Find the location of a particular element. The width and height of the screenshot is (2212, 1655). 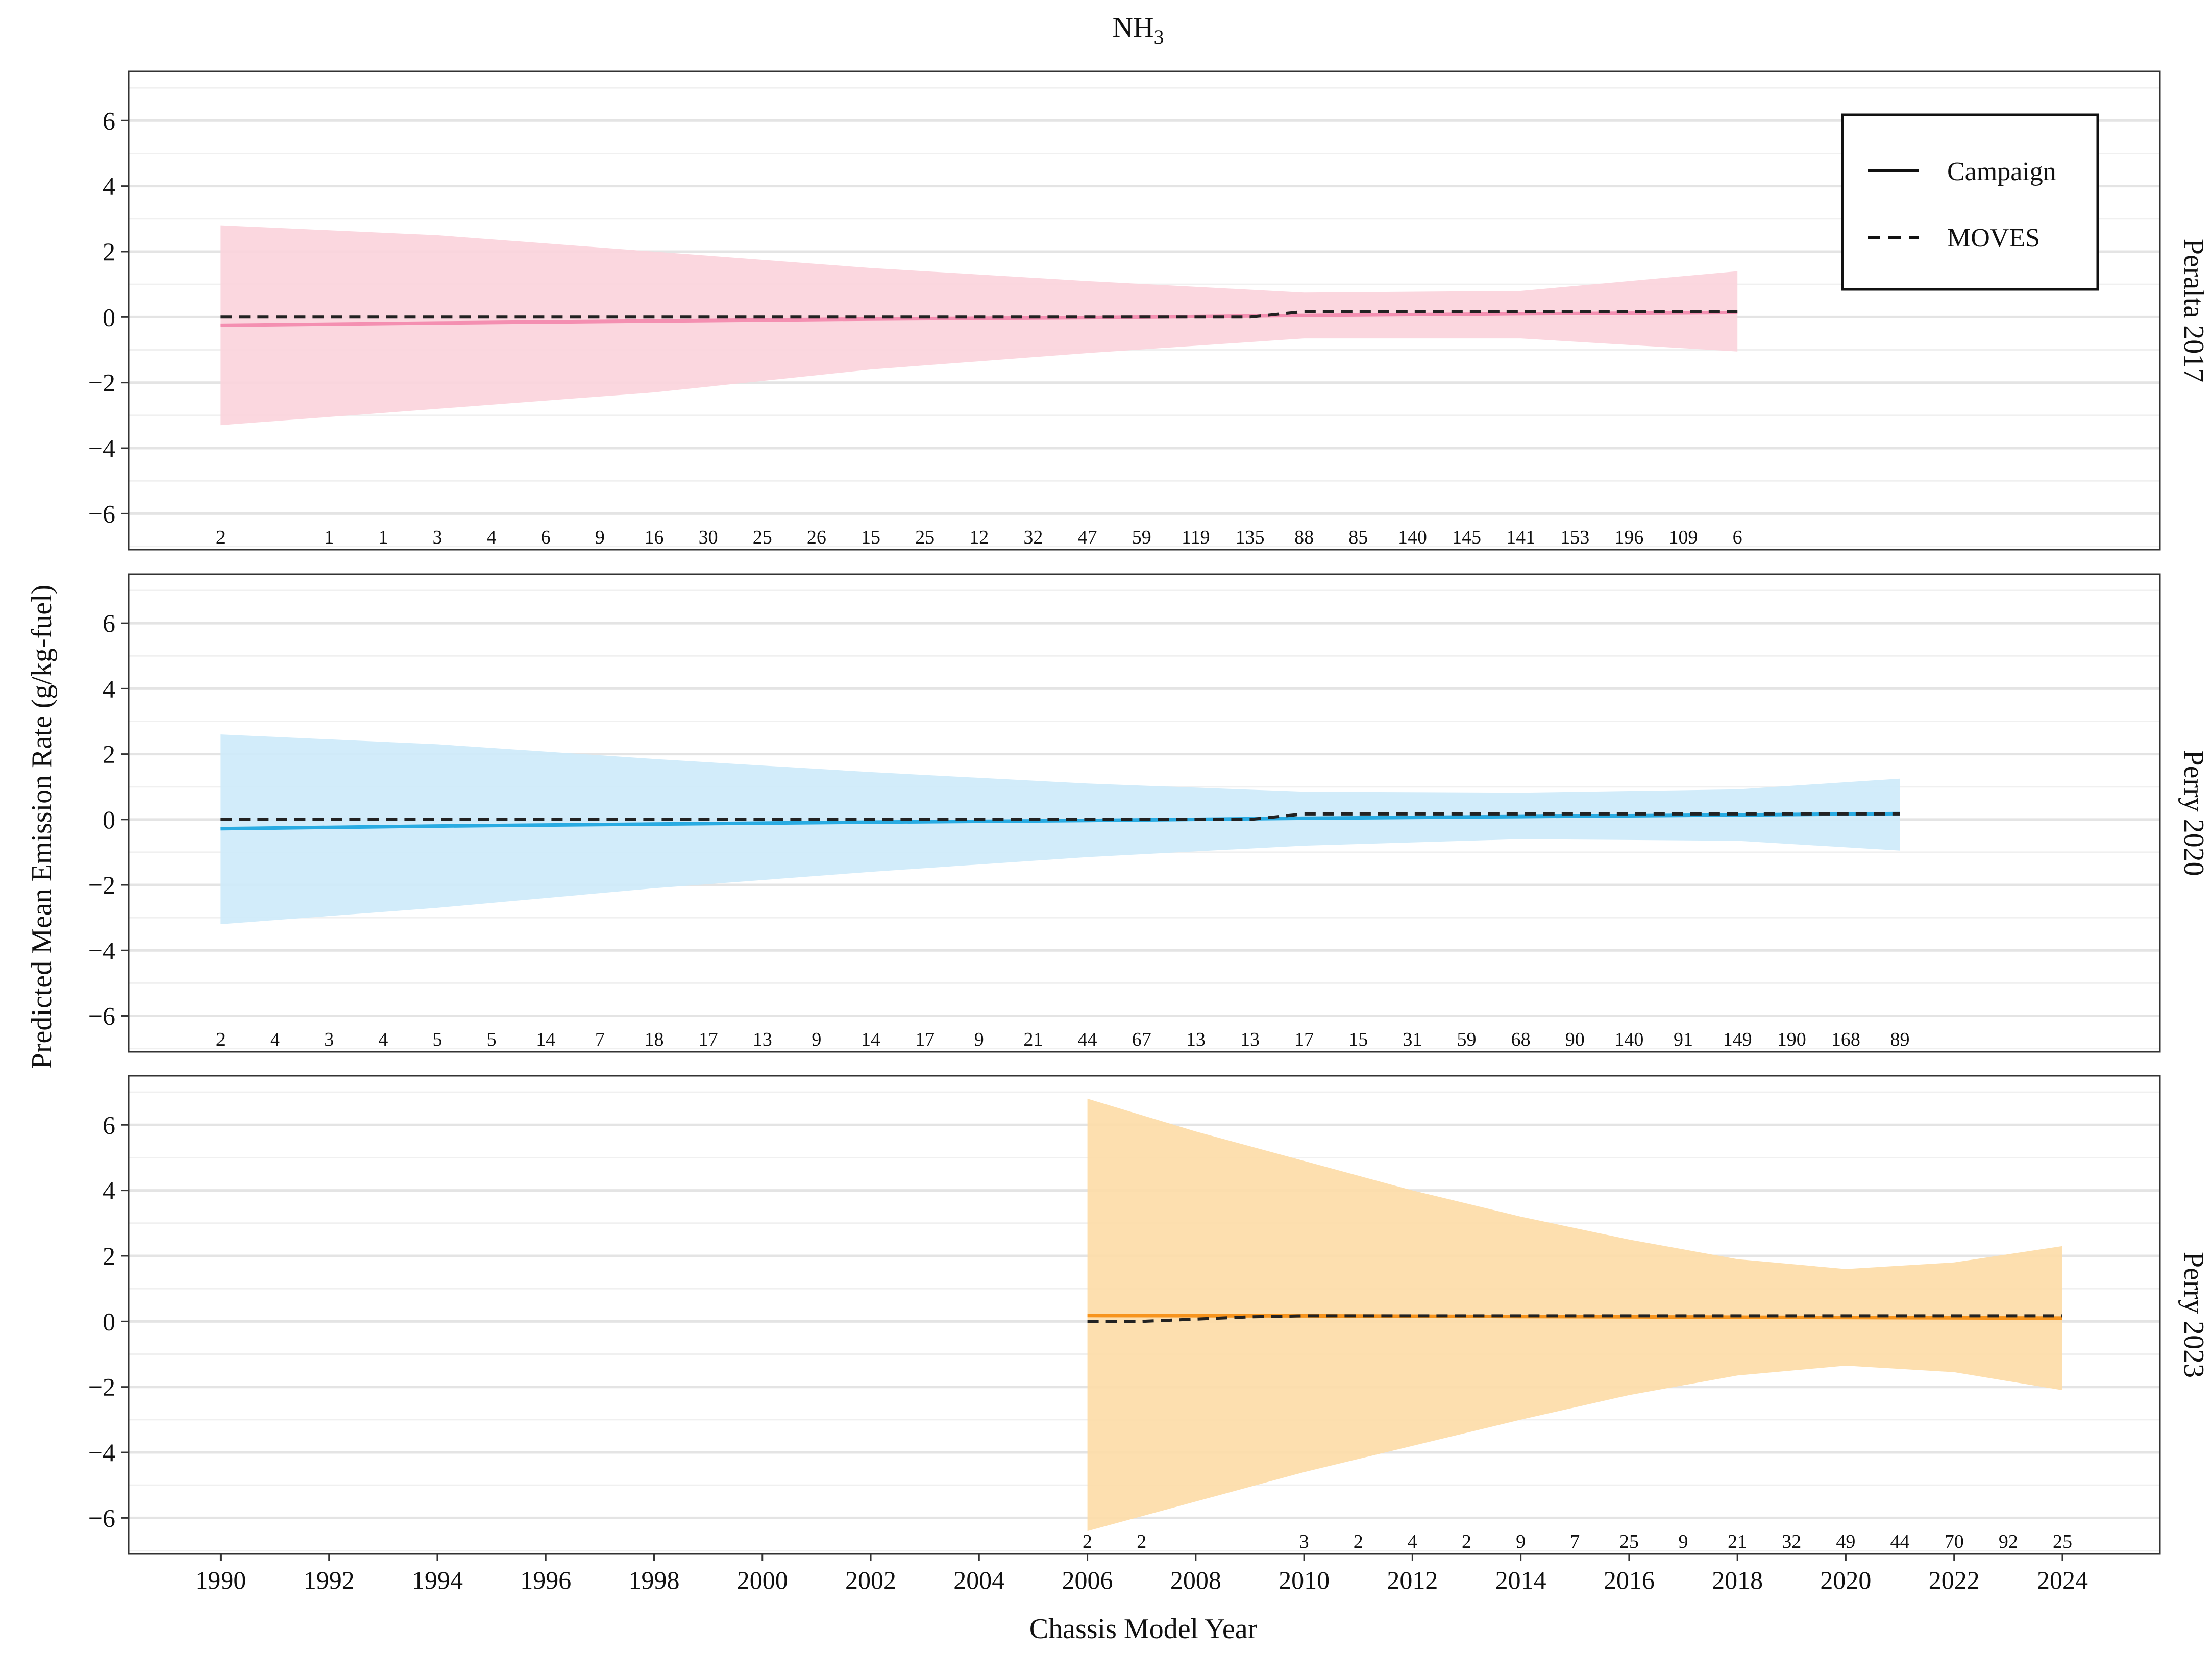

count-label: 25 is located at coordinates (1629, 1541).